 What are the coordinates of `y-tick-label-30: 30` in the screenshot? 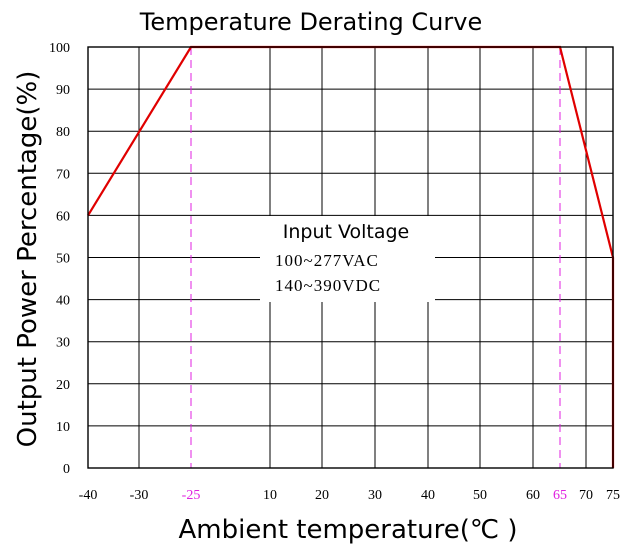 It's located at (63, 343).